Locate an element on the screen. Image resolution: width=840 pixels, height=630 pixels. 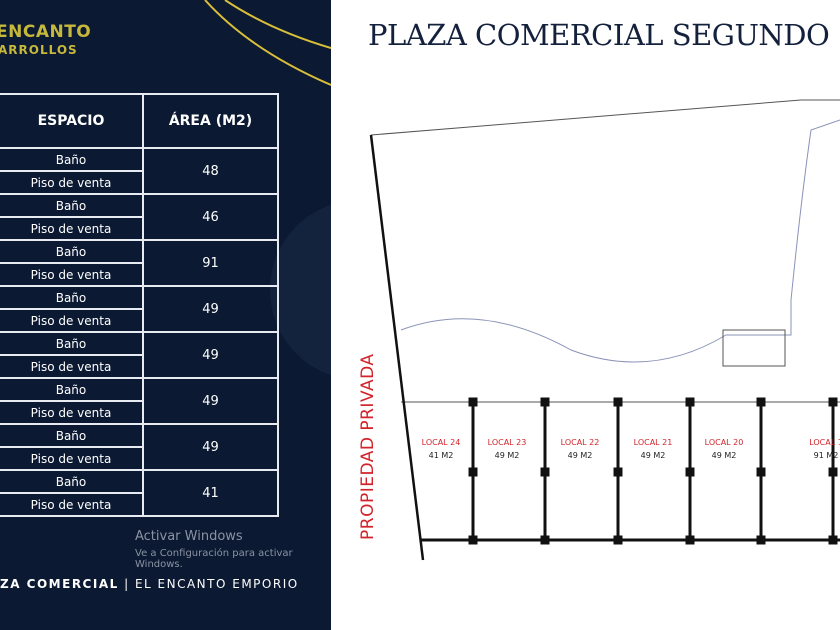
local-name: LOCAL 21 is located at coordinates (653, 442).